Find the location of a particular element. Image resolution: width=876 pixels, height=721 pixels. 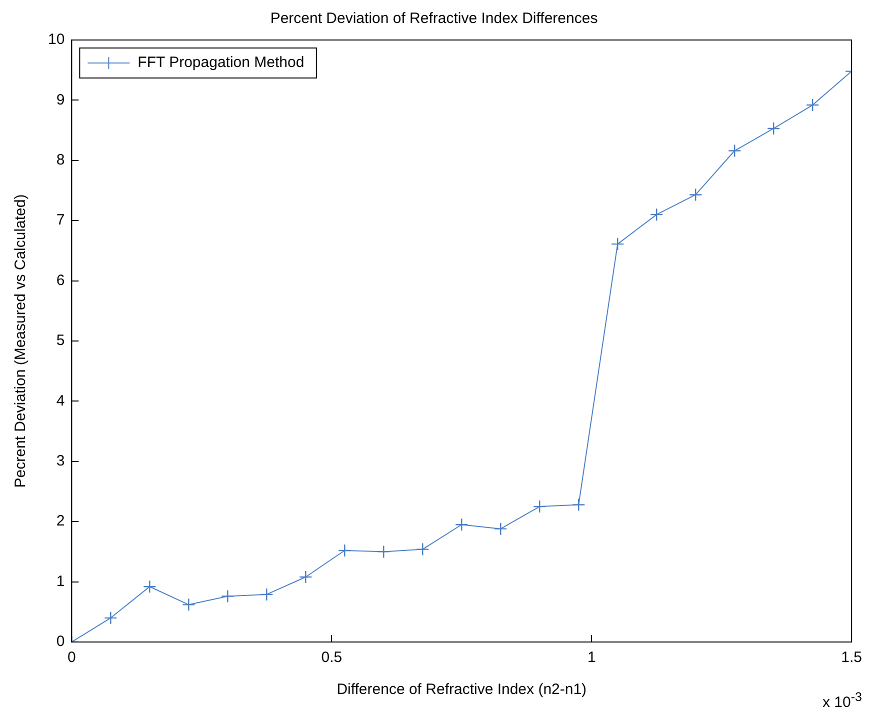

x-axis-title: Difference of Refractive Index (n2-n1) is located at coordinates (461, 689).